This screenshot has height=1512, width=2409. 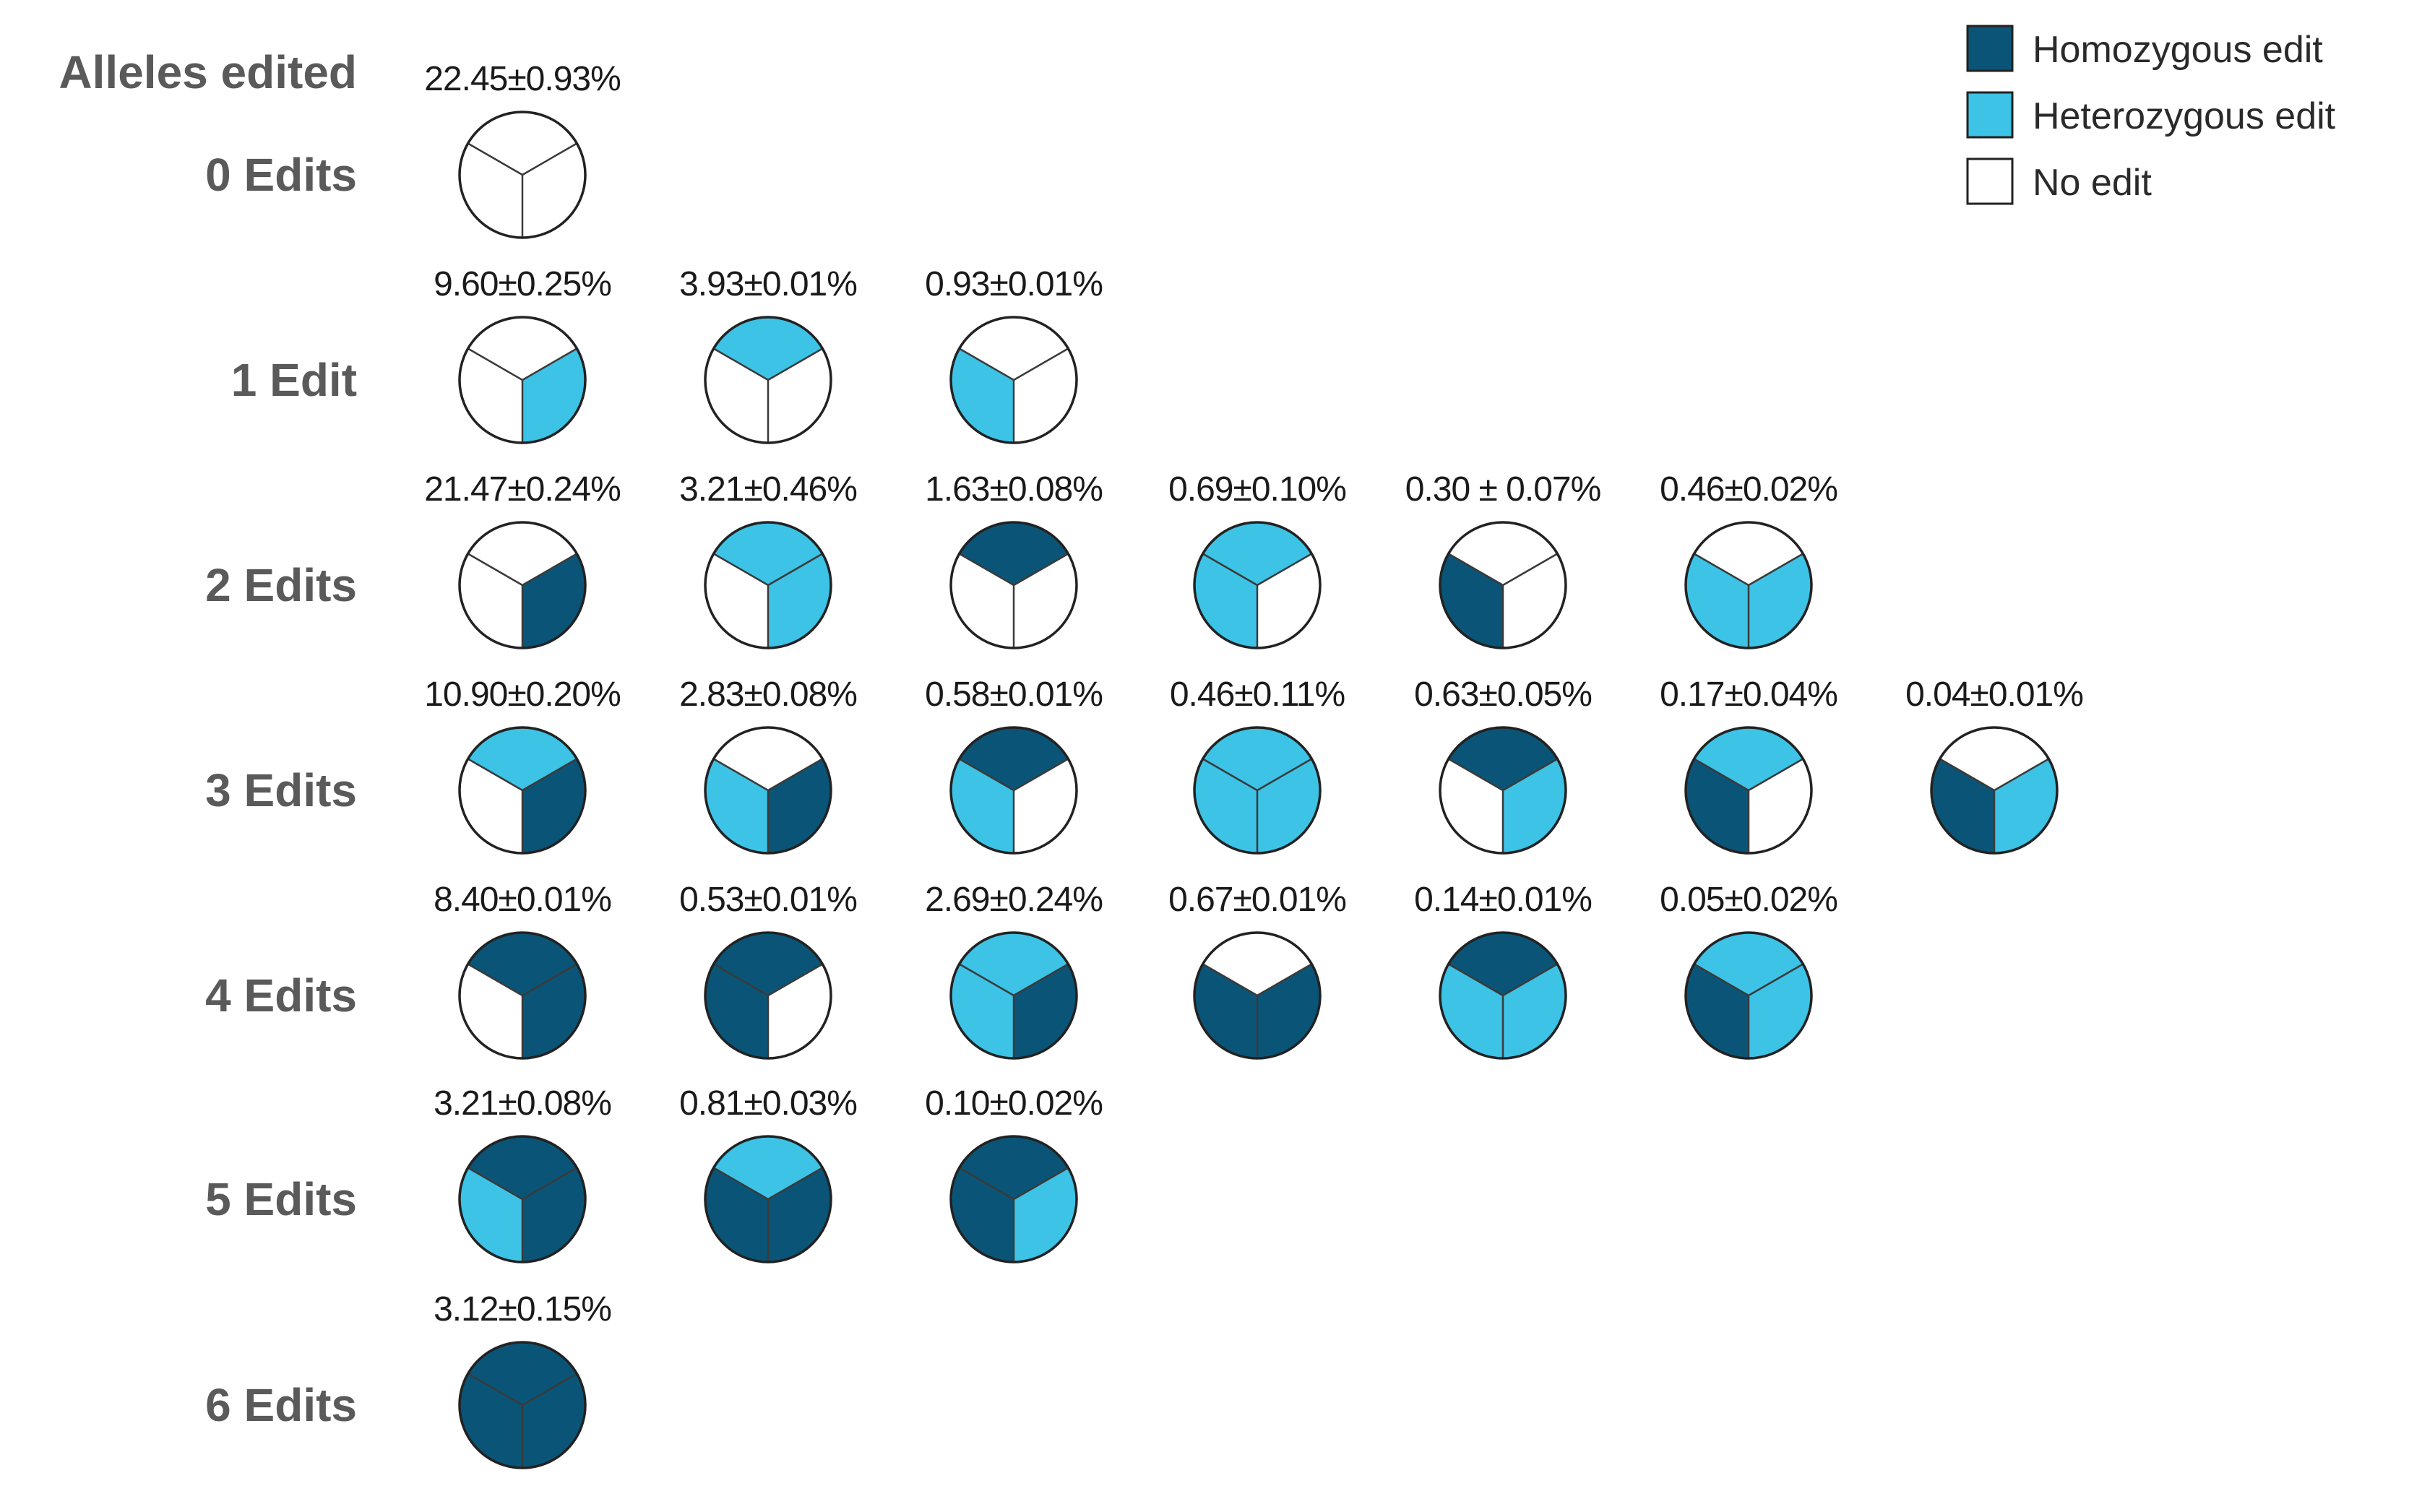 What do you see at coordinates (1257, 694) in the screenshot?
I see `percent-label: 0.46±0.11%` at bounding box center [1257, 694].